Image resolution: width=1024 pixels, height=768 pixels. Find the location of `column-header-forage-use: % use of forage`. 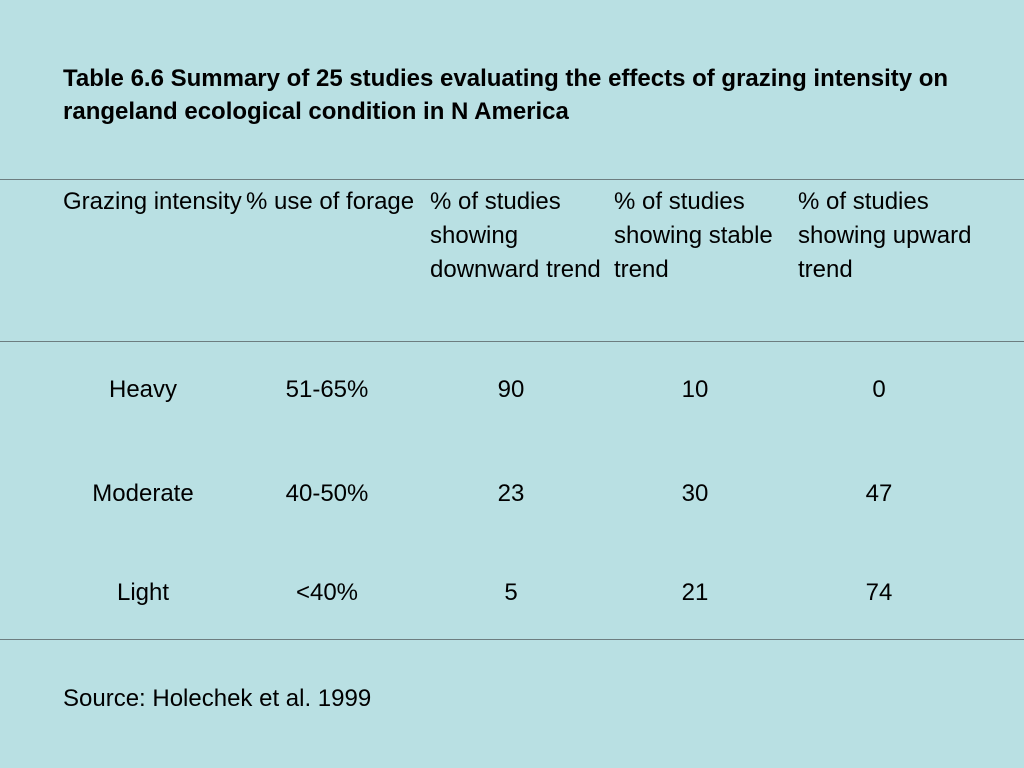

column-header-forage-use: % use of forage is located at coordinates (330, 201).